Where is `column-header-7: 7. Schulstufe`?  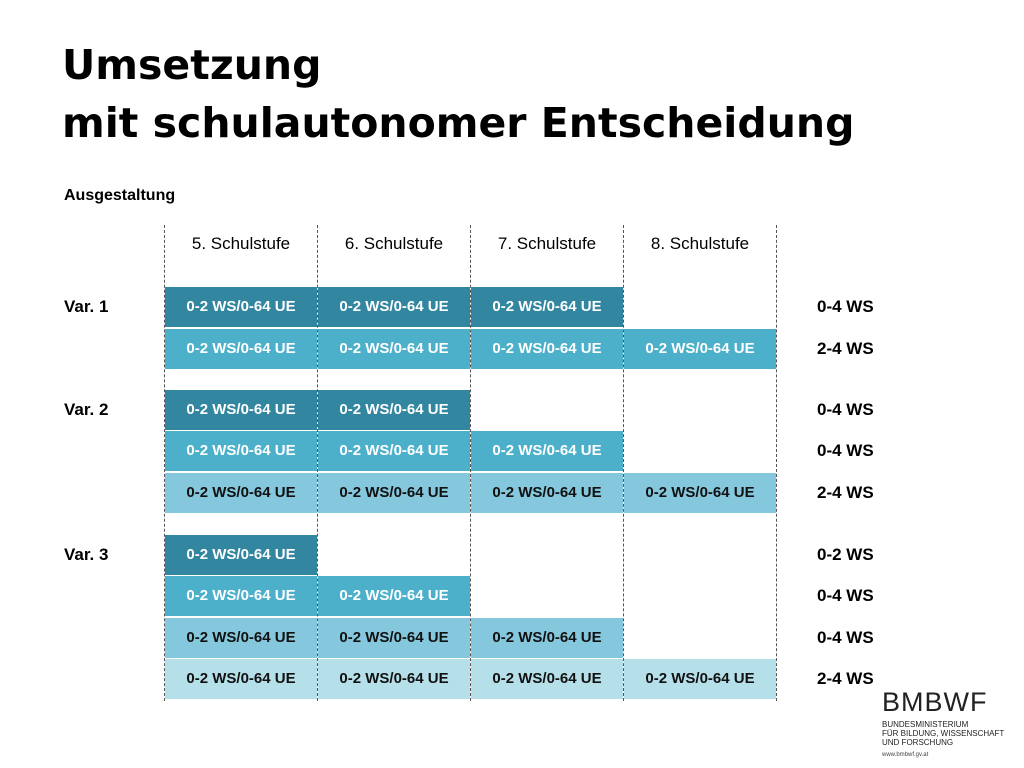 column-header-7: 7. Schulstufe is located at coordinates (547, 243).